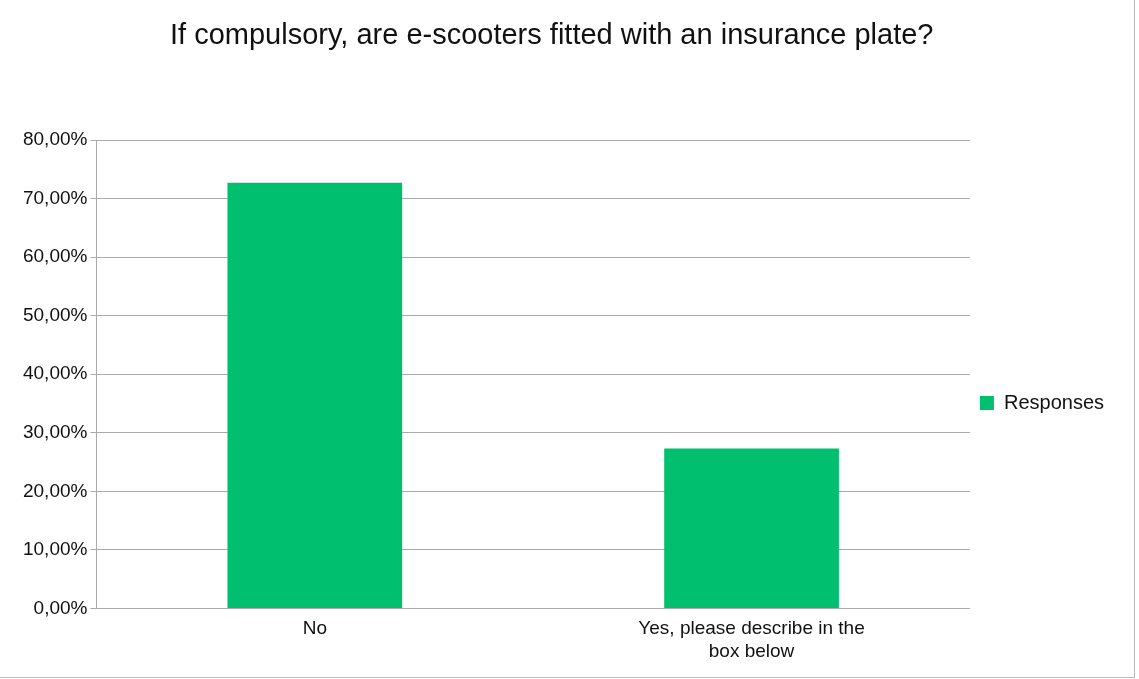 The height and width of the screenshot is (679, 1139). What do you see at coordinates (55, 490) in the screenshot?
I see `y-tick-label: 20,00%` at bounding box center [55, 490].